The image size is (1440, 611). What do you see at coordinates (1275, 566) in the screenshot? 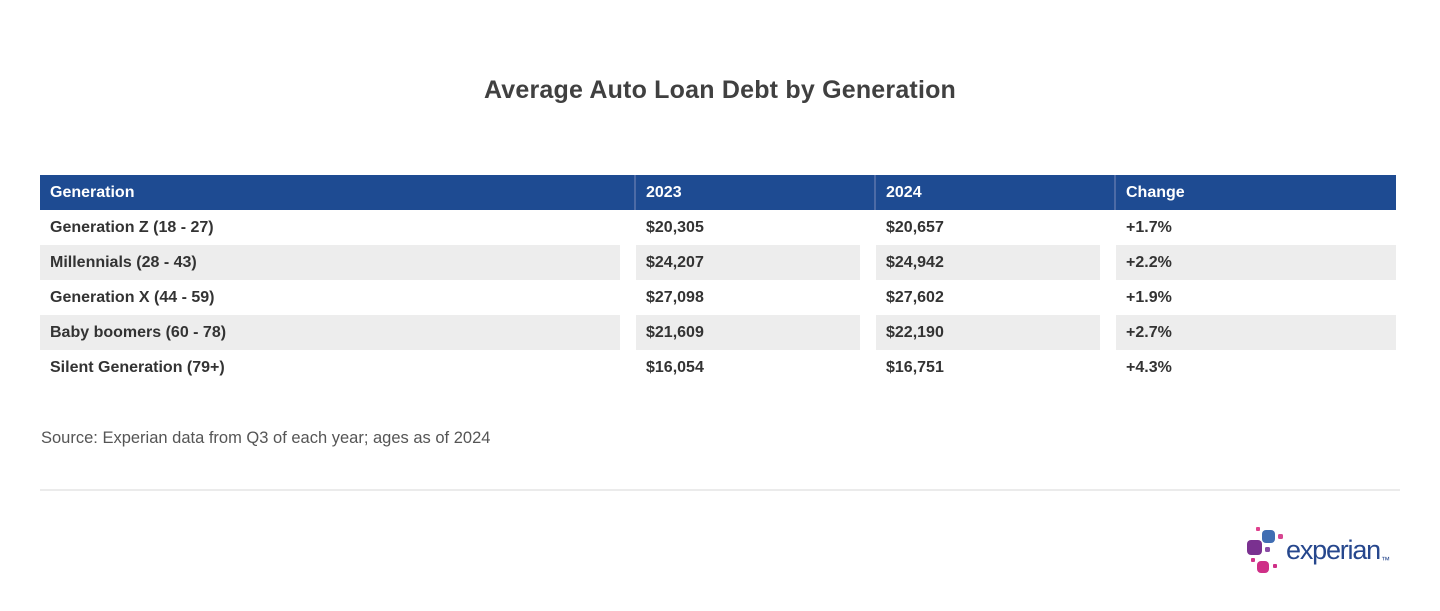
I see `logo-magenta-dot-icon` at bounding box center [1275, 566].